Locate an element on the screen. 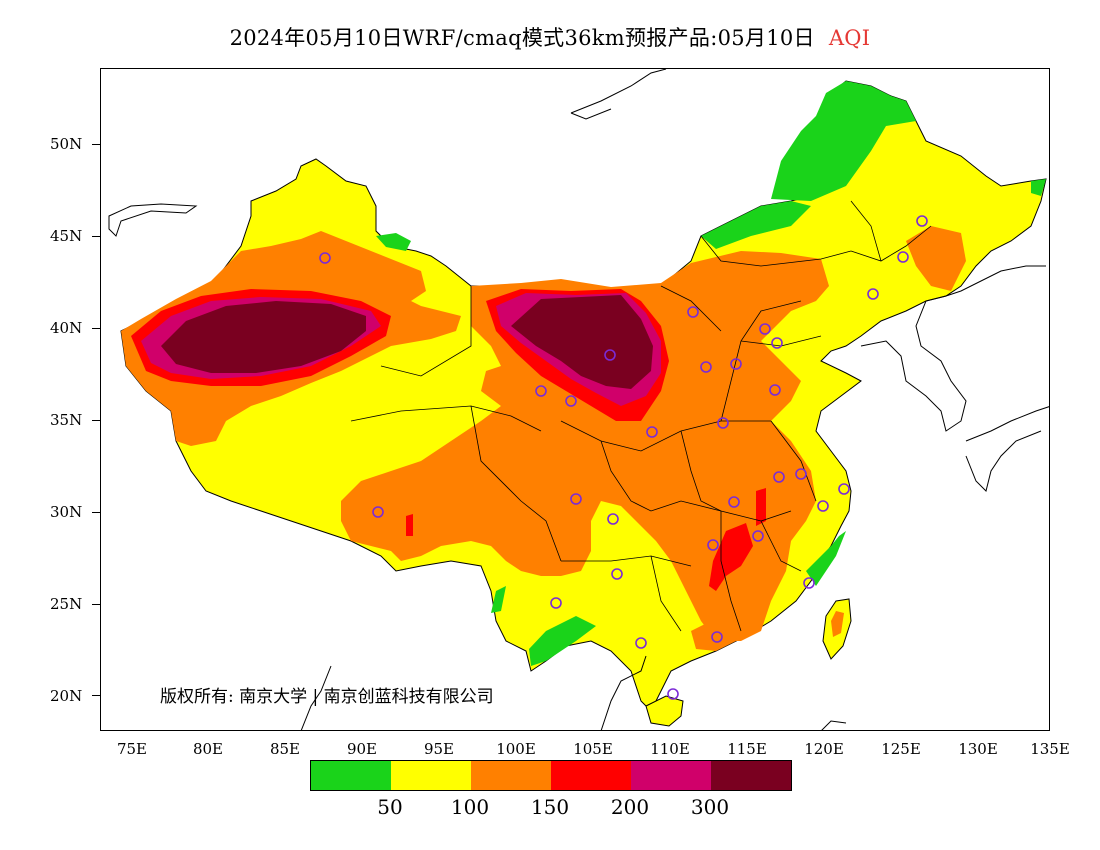  region-unhealthy-jiangxi is located at coordinates (761, 507).